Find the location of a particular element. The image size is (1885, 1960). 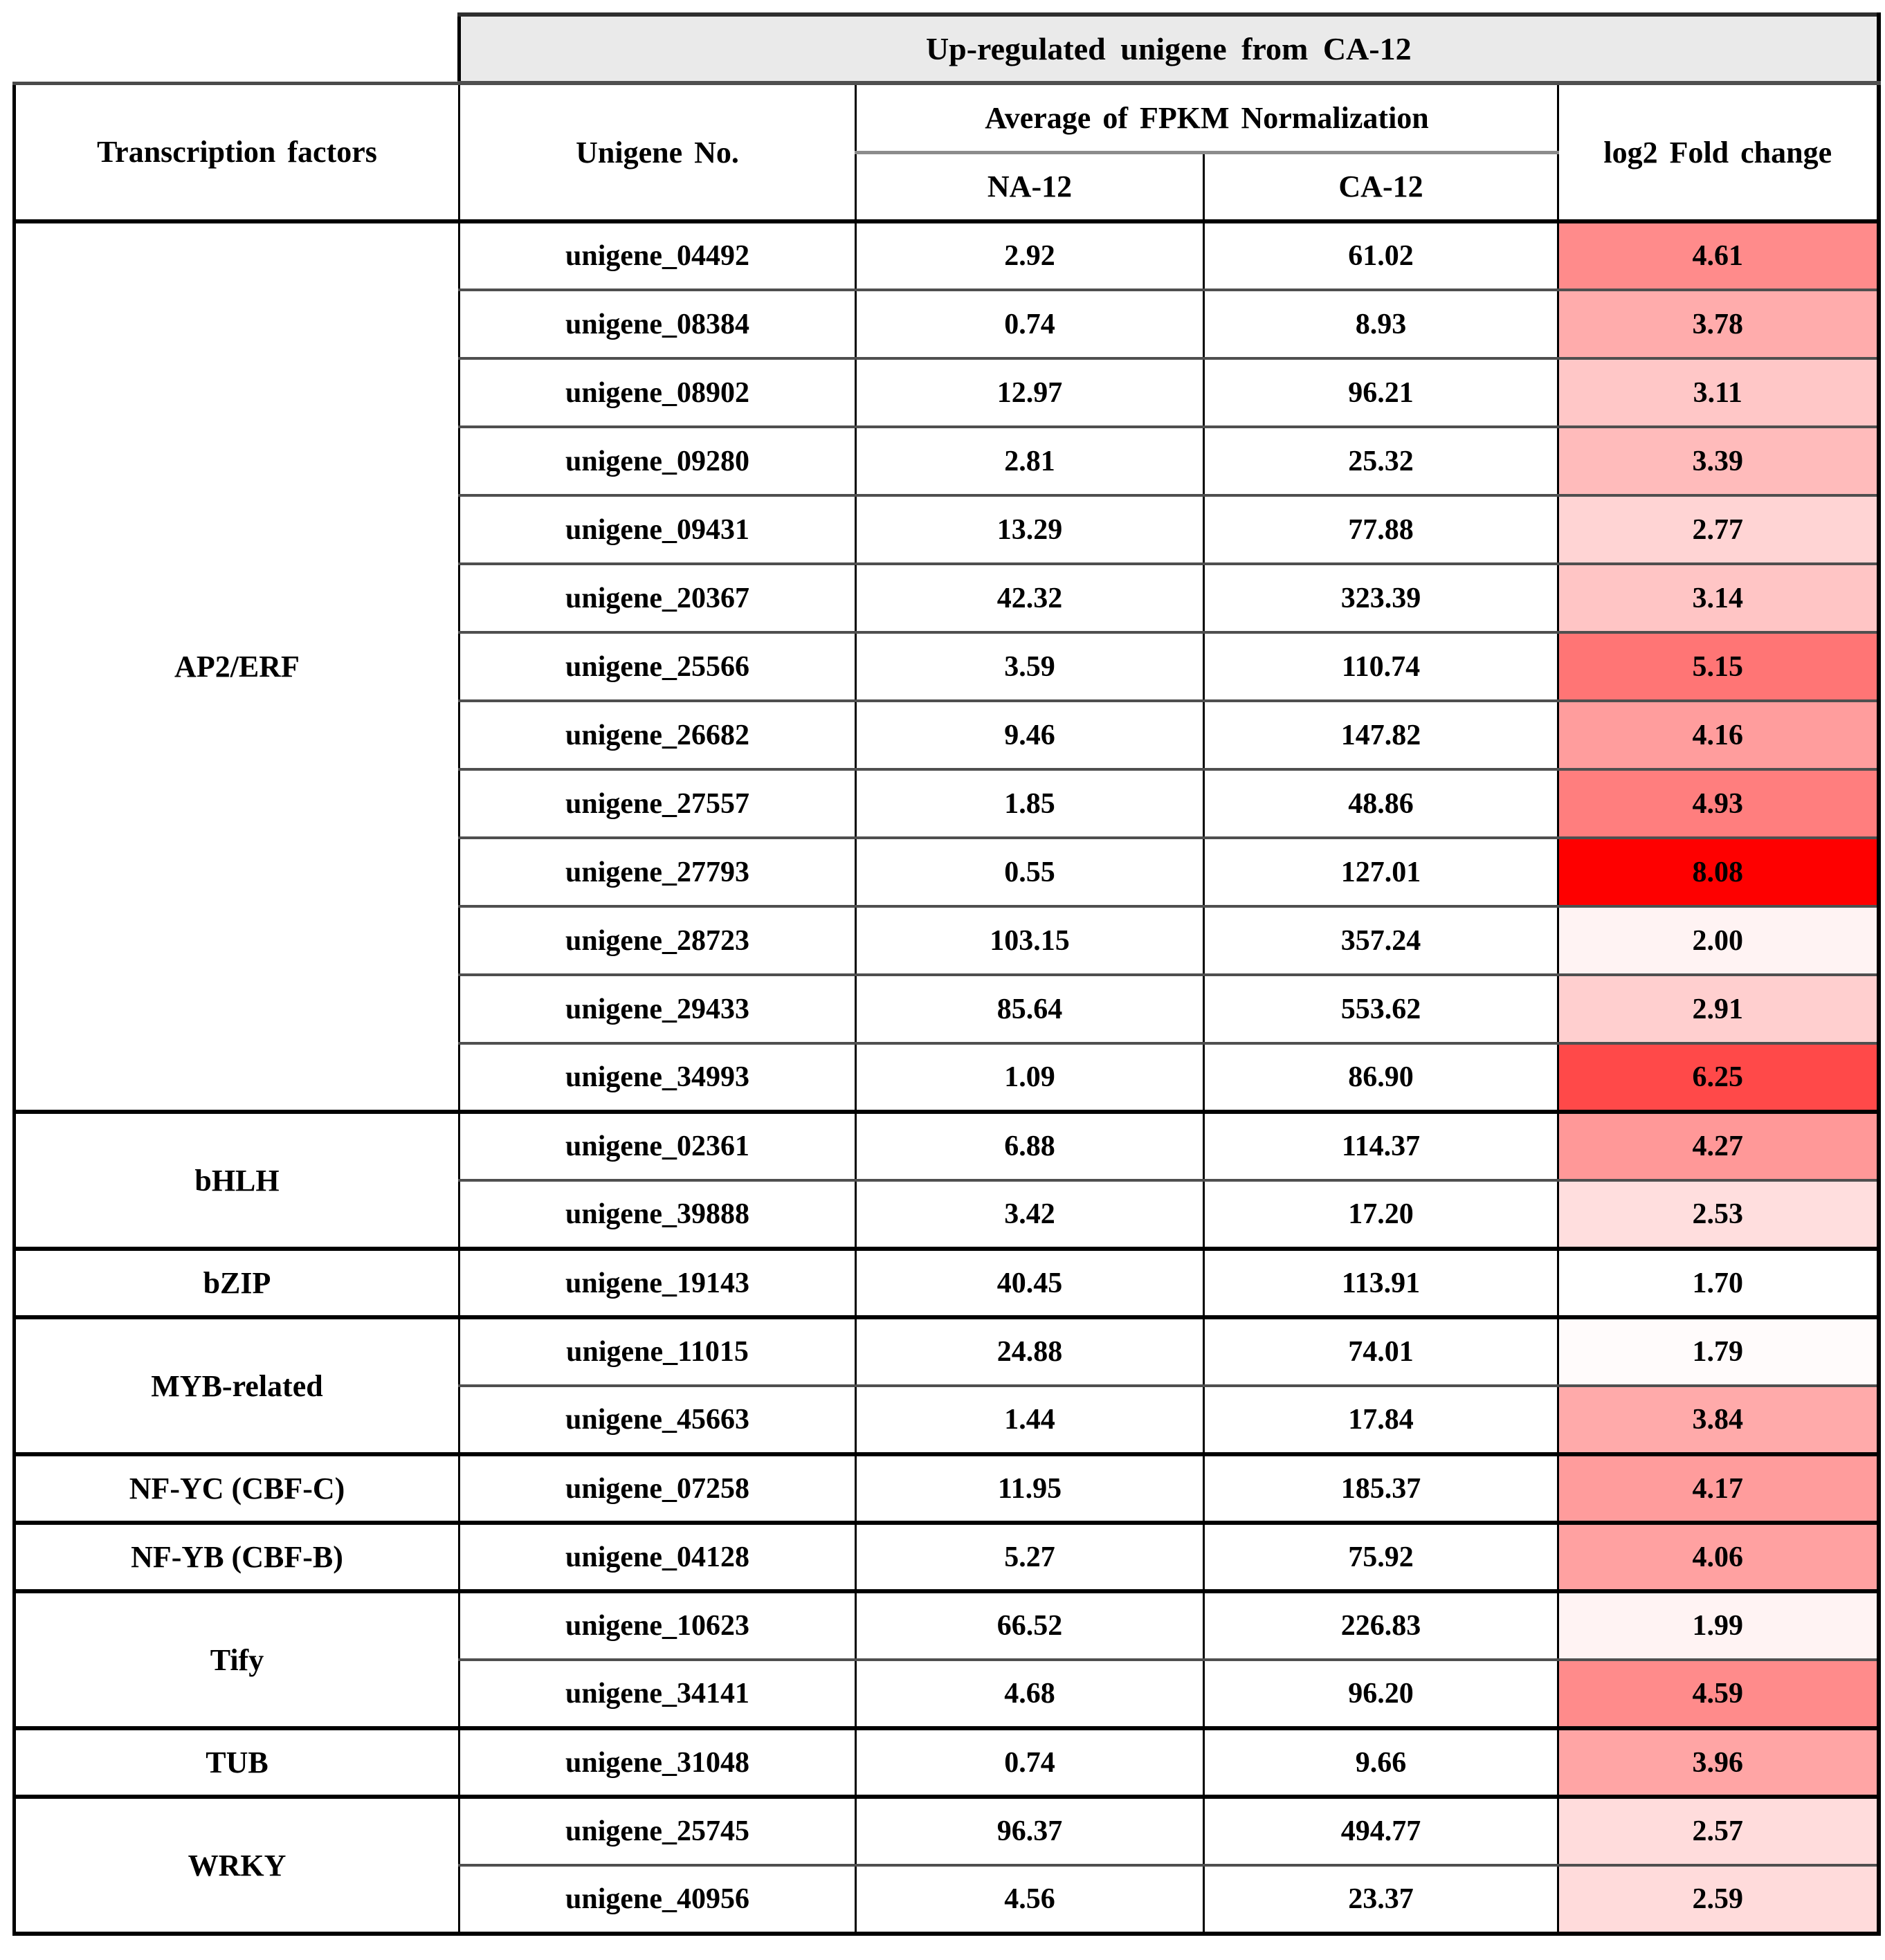

tf-group-cell: NF-YC (CBF-C) is located at coordinates (236, 1488).